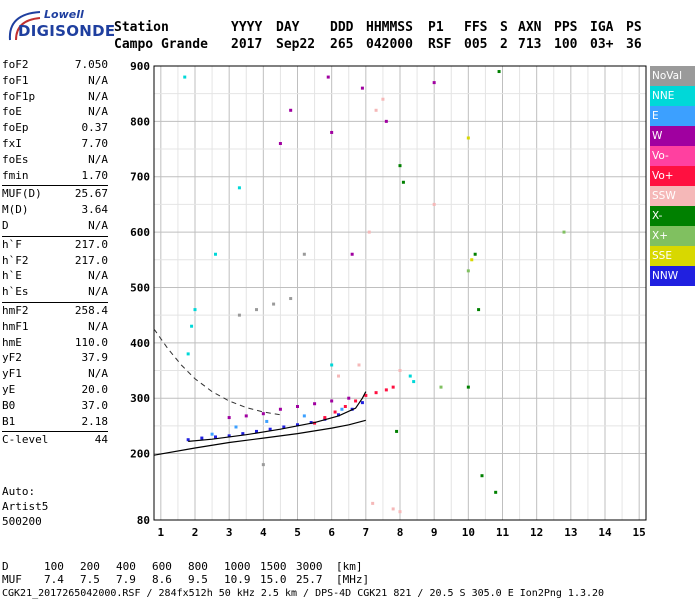  I want to click on param-name: yE, so click(9, 389).